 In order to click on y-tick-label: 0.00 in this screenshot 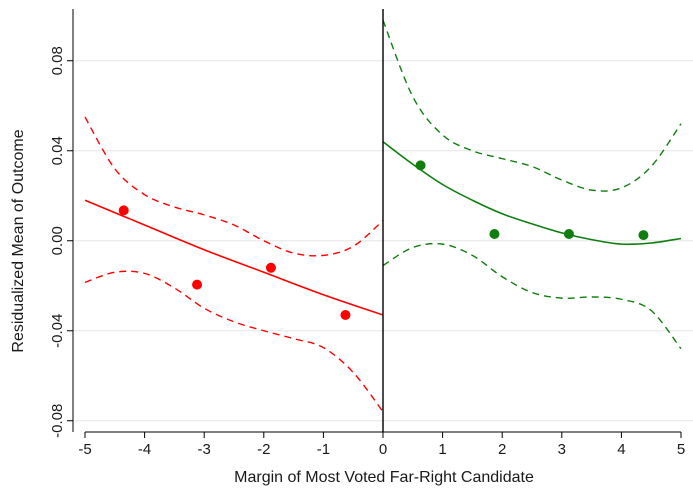, I will do `click(57, 240)`.